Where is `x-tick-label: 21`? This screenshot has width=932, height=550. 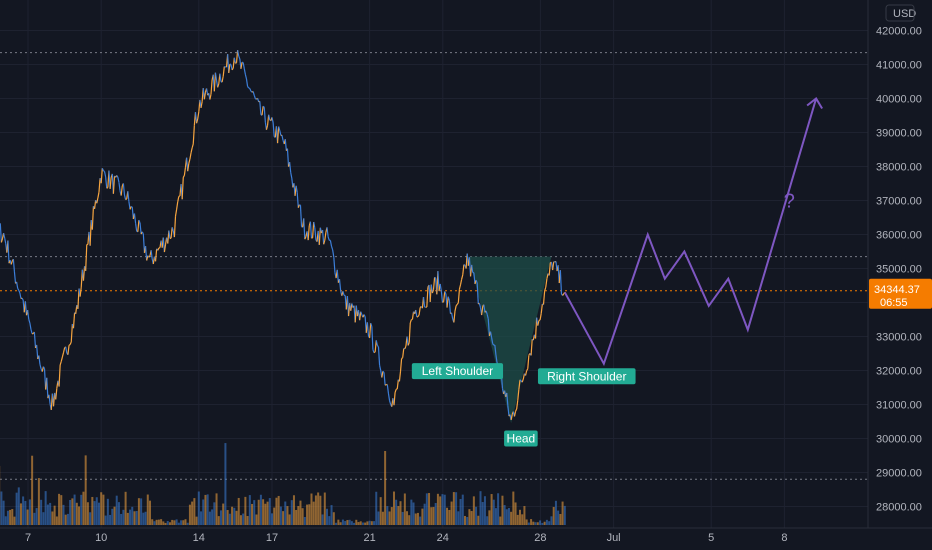 x-tick-label: 21 is located at coordinates (369, 538).